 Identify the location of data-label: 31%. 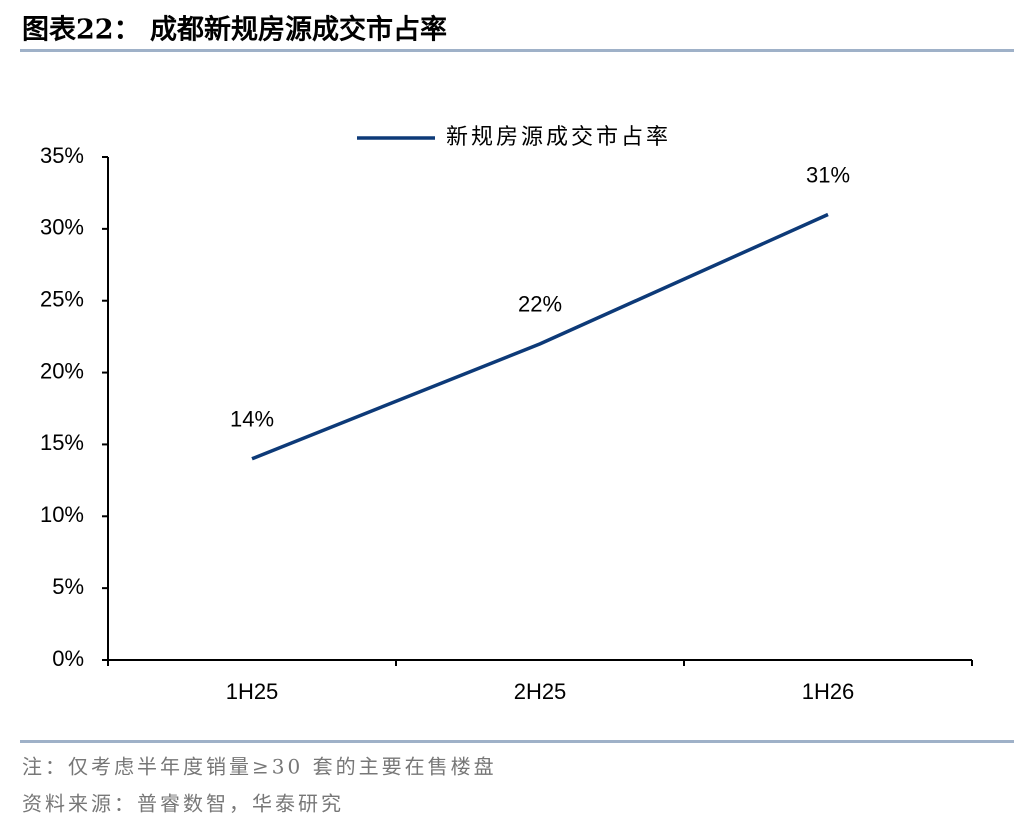
(828, 174).